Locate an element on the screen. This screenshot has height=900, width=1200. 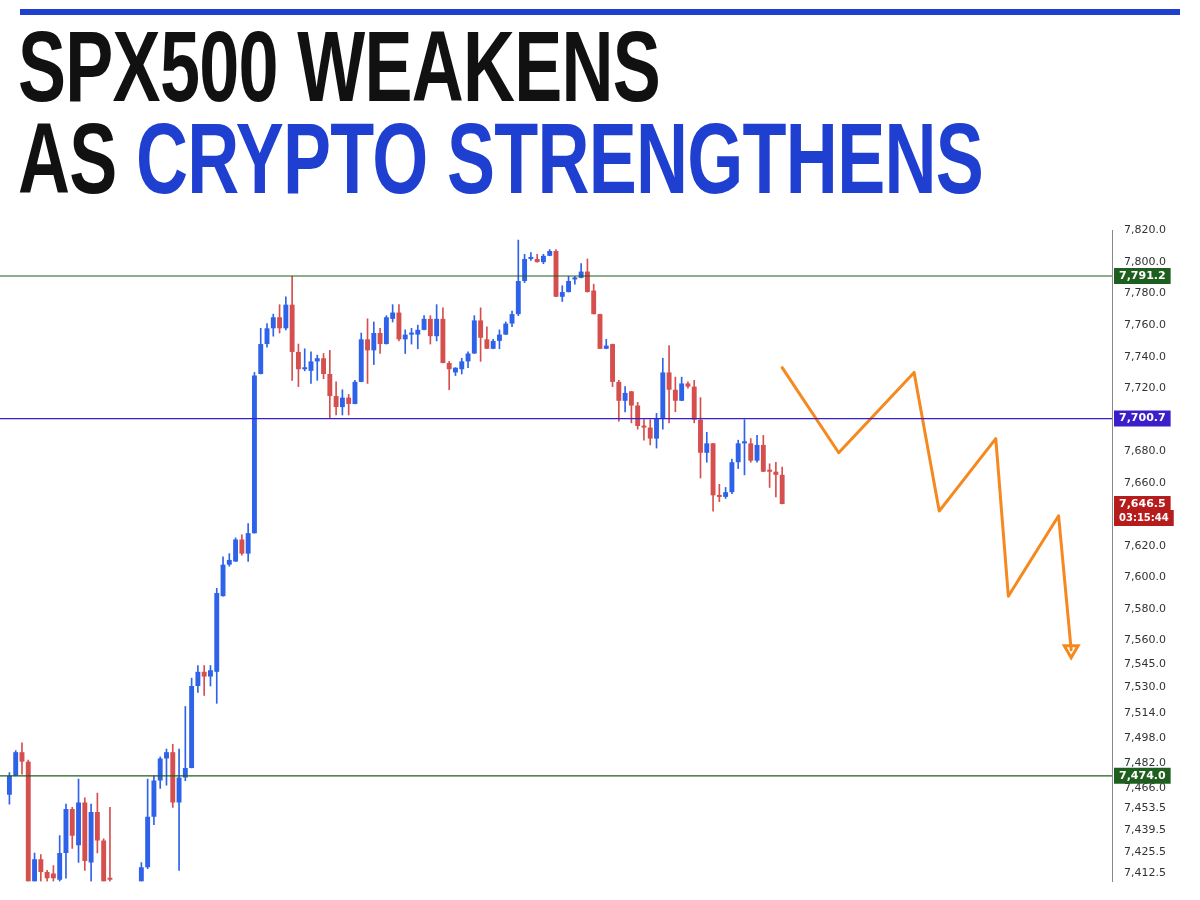
y-tick-label: 7,680.0 is located at coordinates (1145, 451).